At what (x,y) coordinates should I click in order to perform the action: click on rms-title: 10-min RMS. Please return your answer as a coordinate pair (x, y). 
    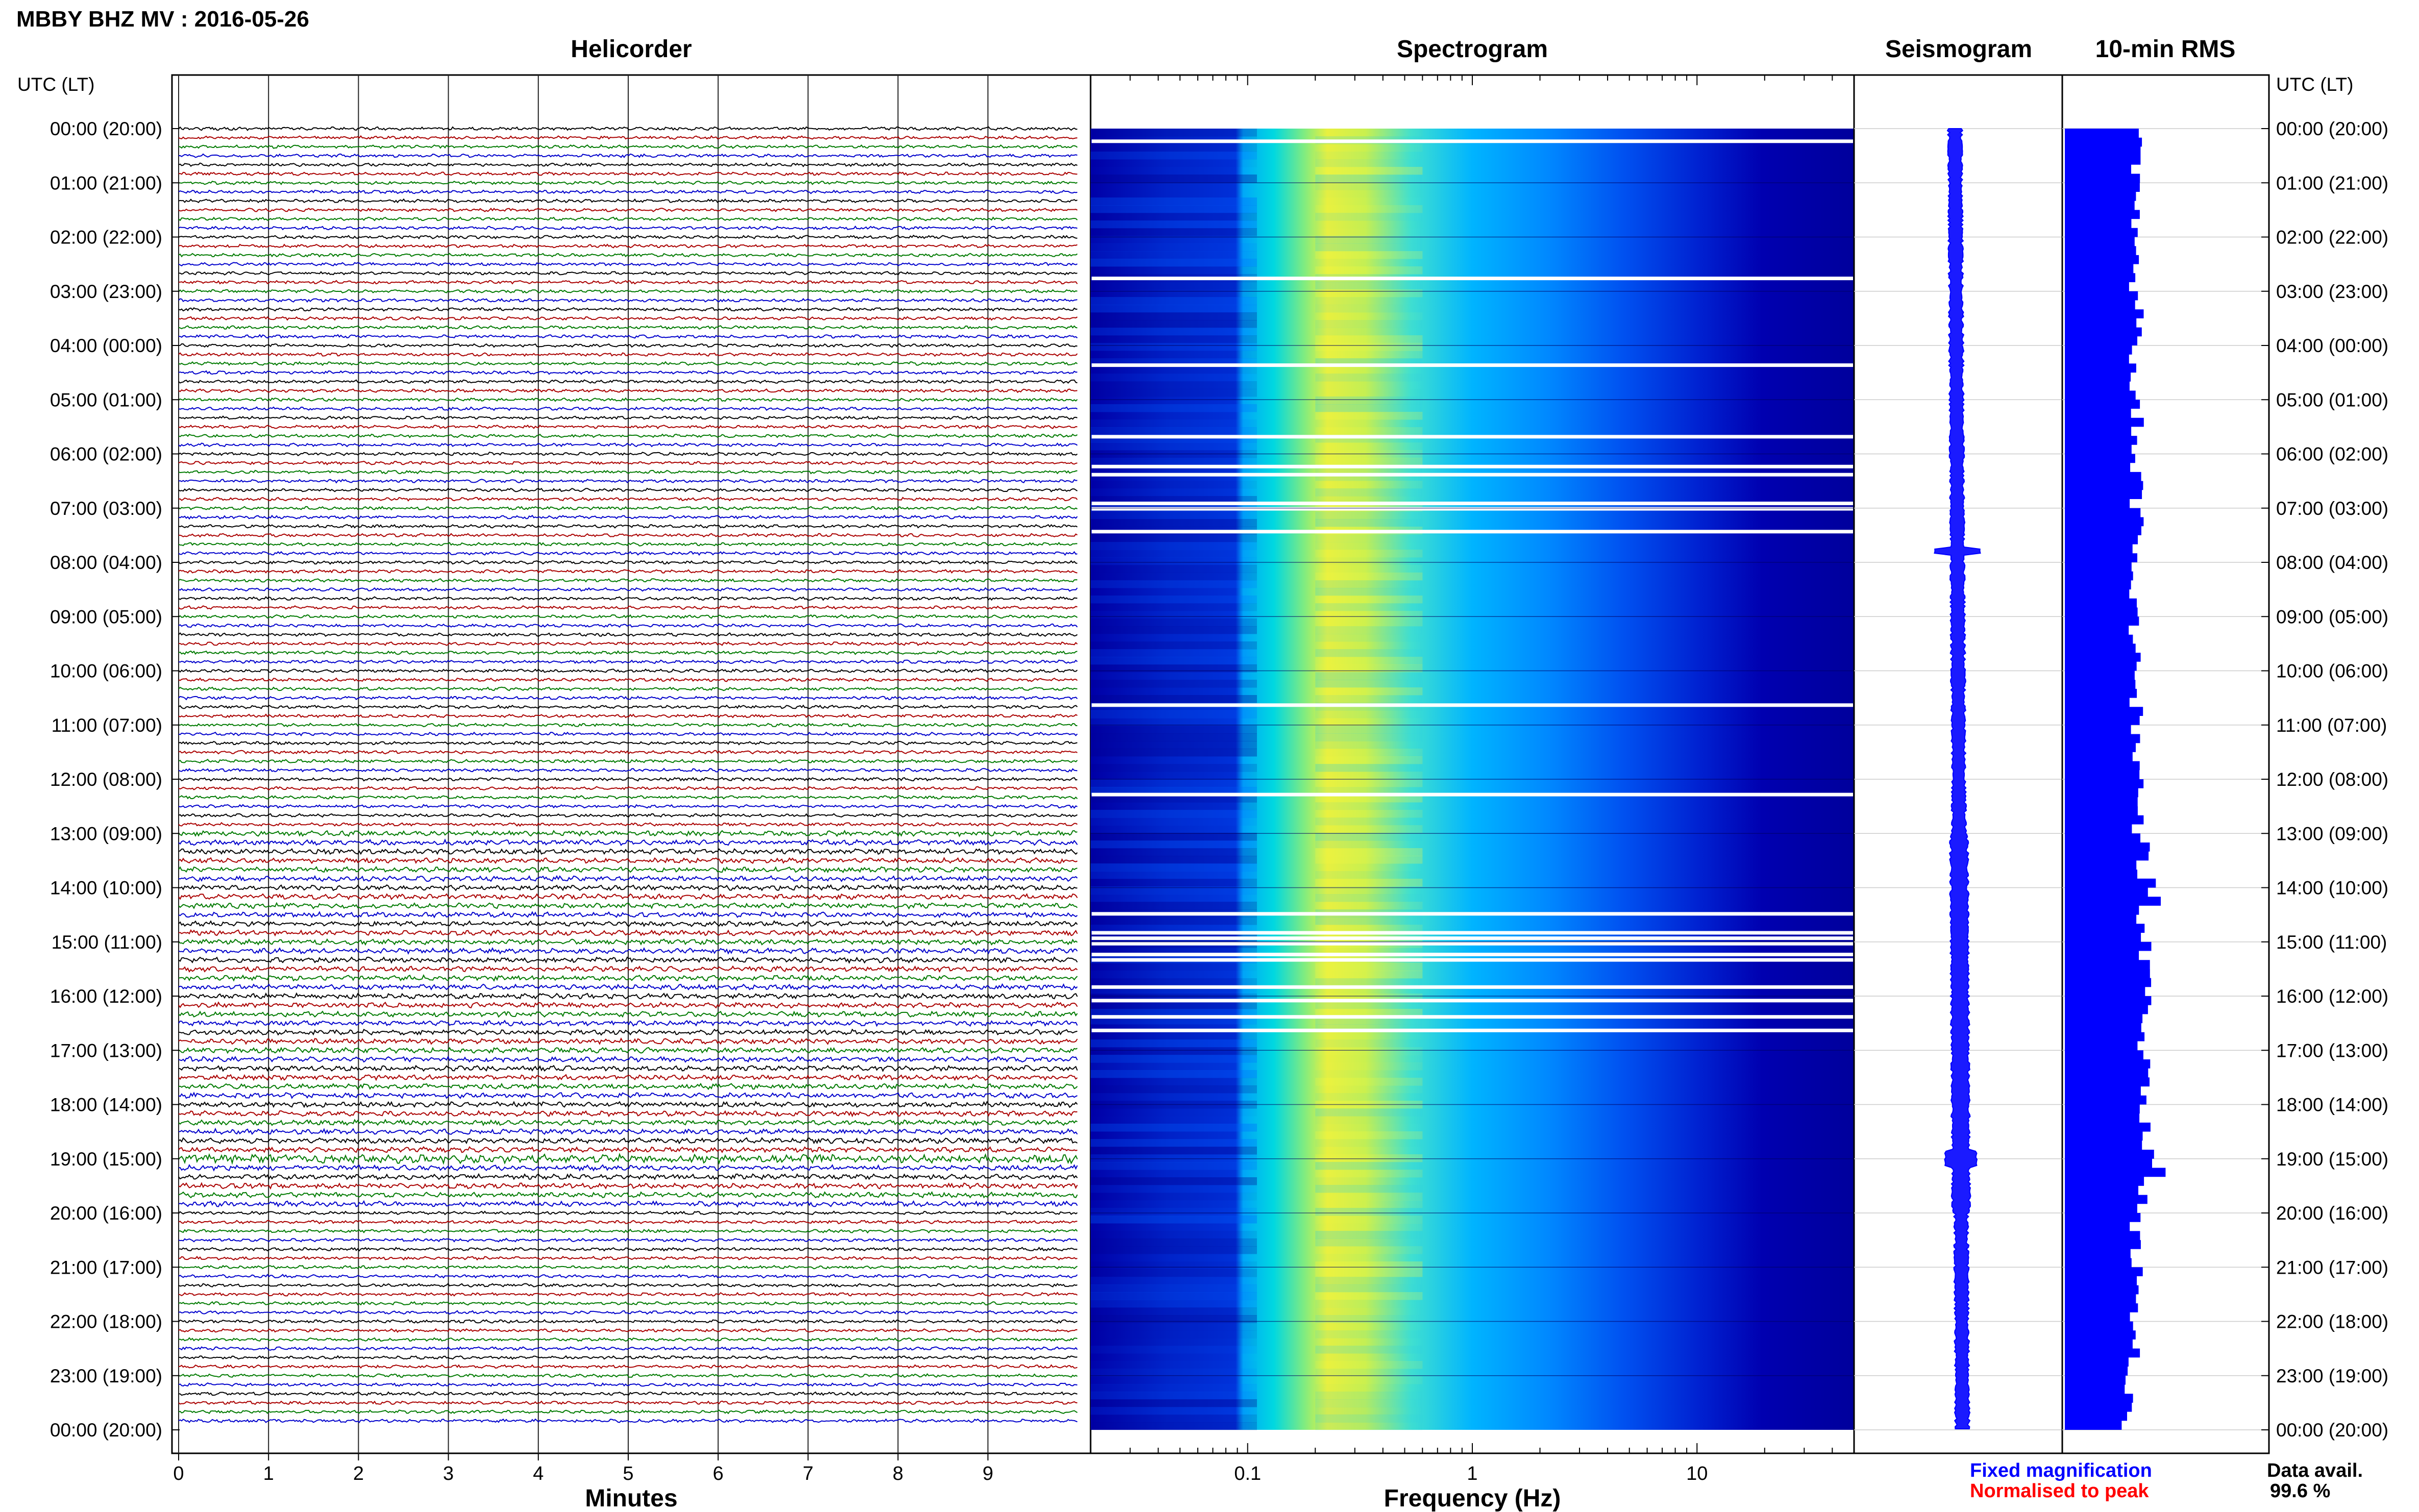
    Looking at the image, I should click on (2165, 49).